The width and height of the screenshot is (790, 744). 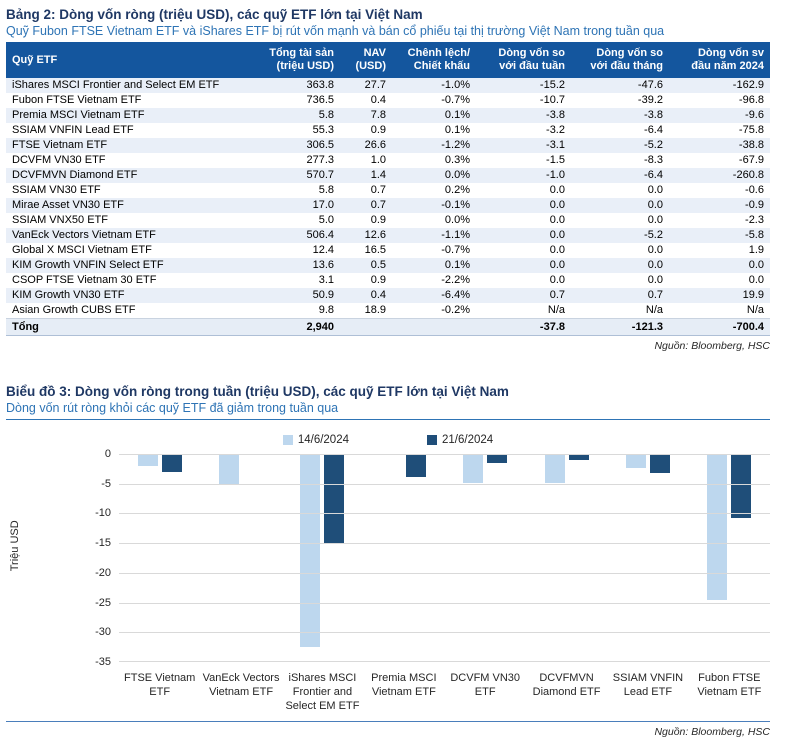 I want to click on col-header-fund: Quỹ ETF, so click(x=133, y=60).